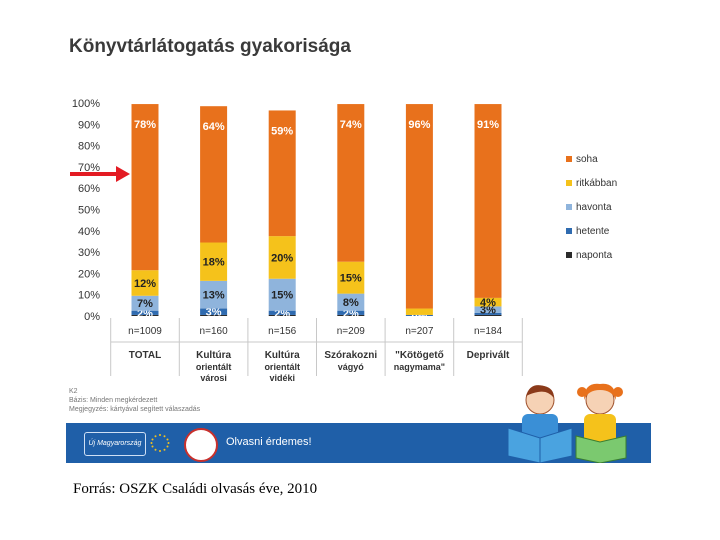  I want to click on y-tick-label: 0%, so click(92, 317).